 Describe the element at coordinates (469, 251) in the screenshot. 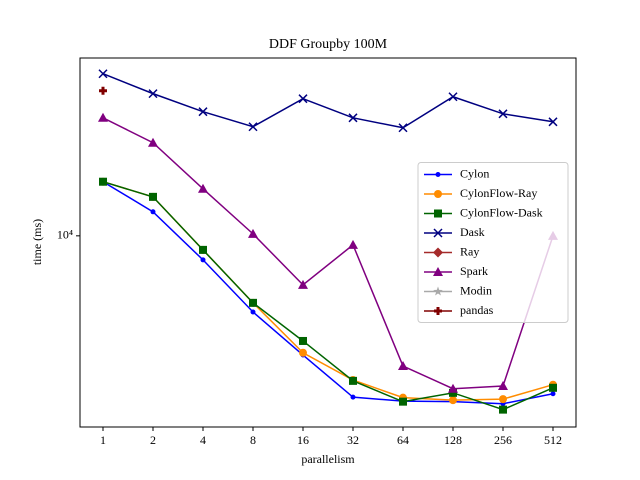

I see `legend-label: Ray` at that location.